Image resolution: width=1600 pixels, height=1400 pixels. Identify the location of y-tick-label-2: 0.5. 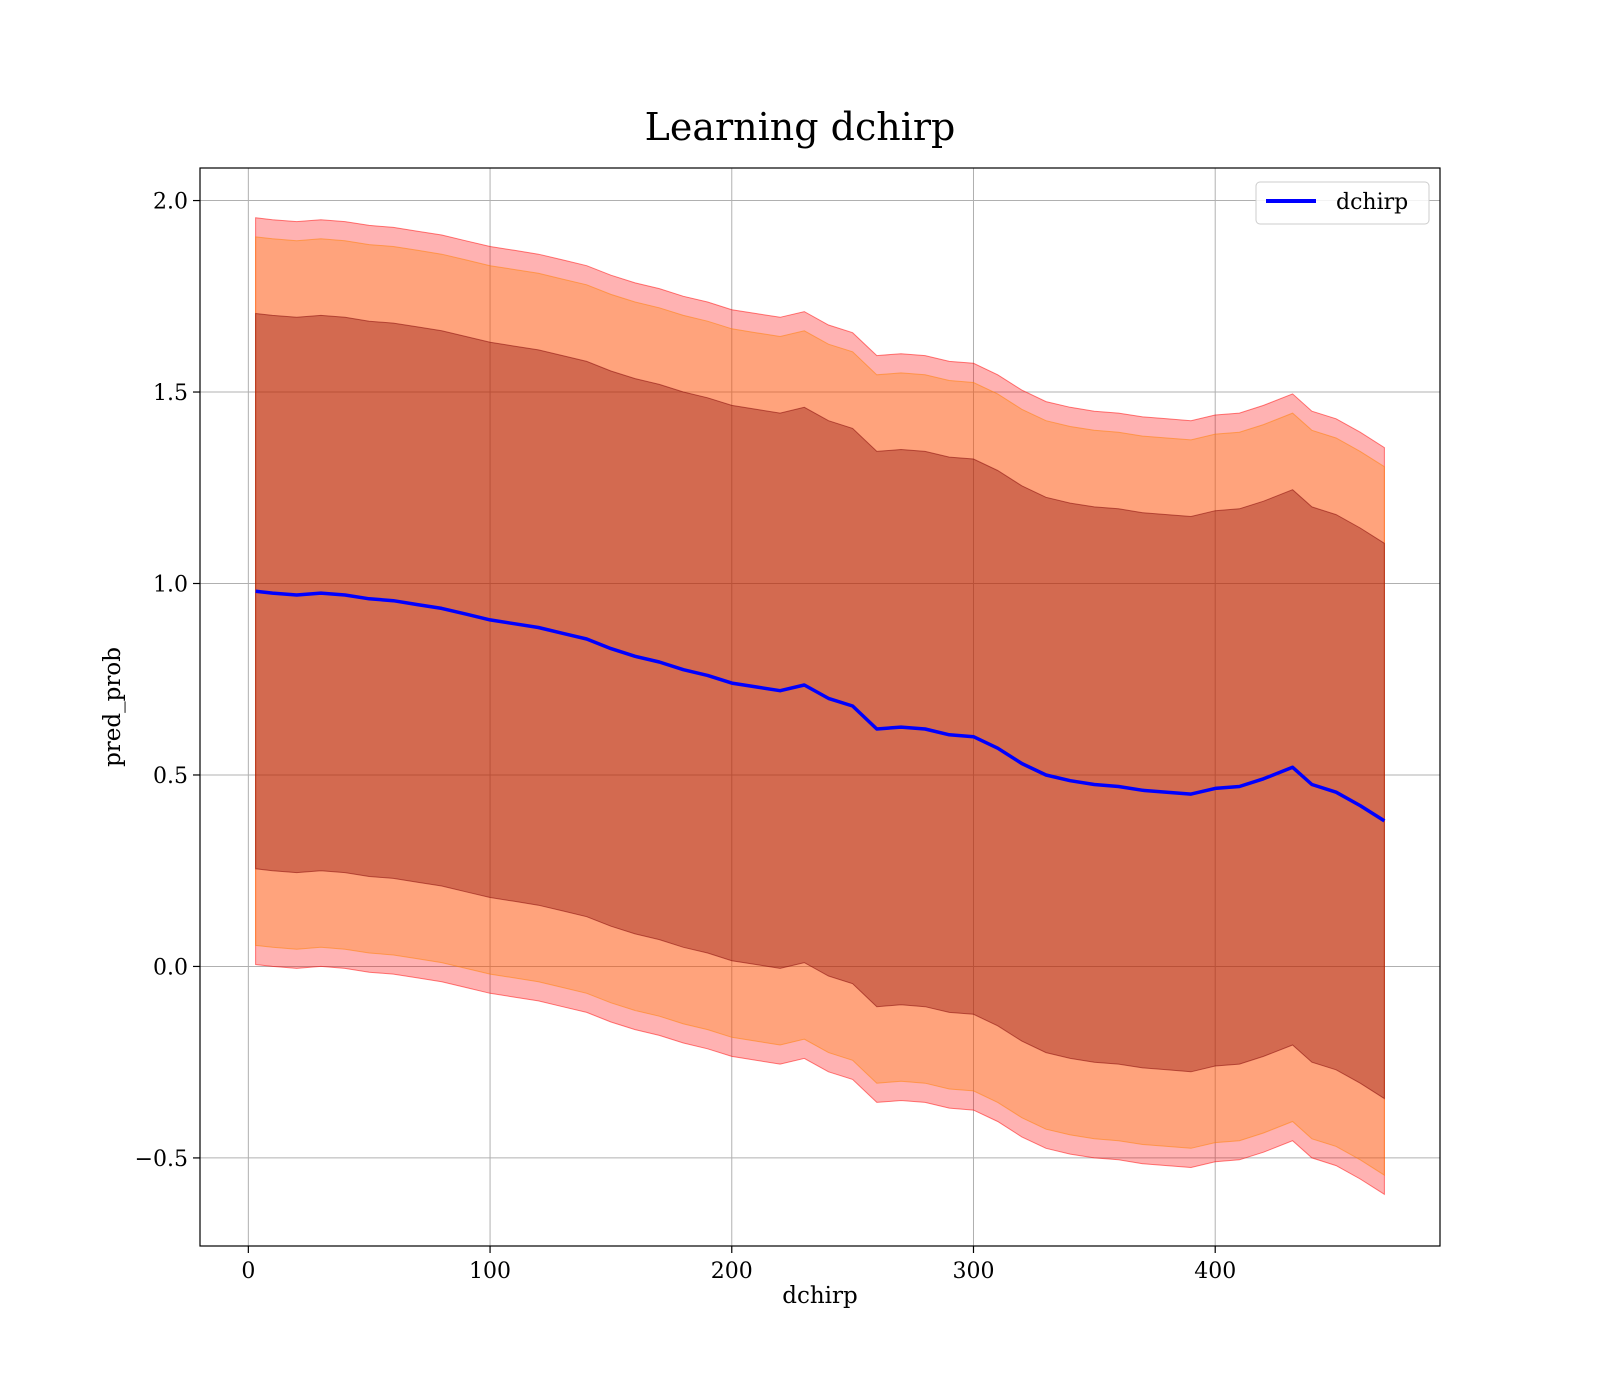
(170, 776).